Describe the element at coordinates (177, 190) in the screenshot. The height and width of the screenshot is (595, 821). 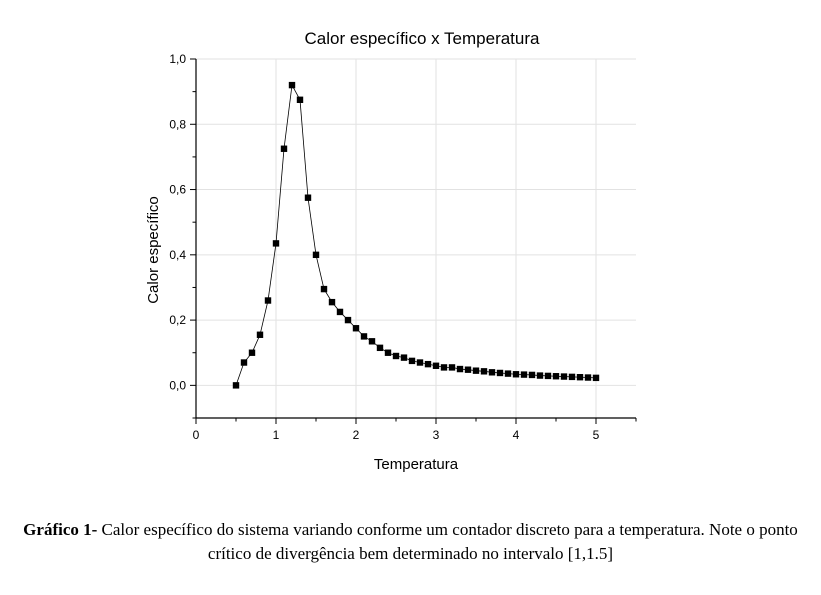
I see `y-tick-label-3: 0,6` at that location.